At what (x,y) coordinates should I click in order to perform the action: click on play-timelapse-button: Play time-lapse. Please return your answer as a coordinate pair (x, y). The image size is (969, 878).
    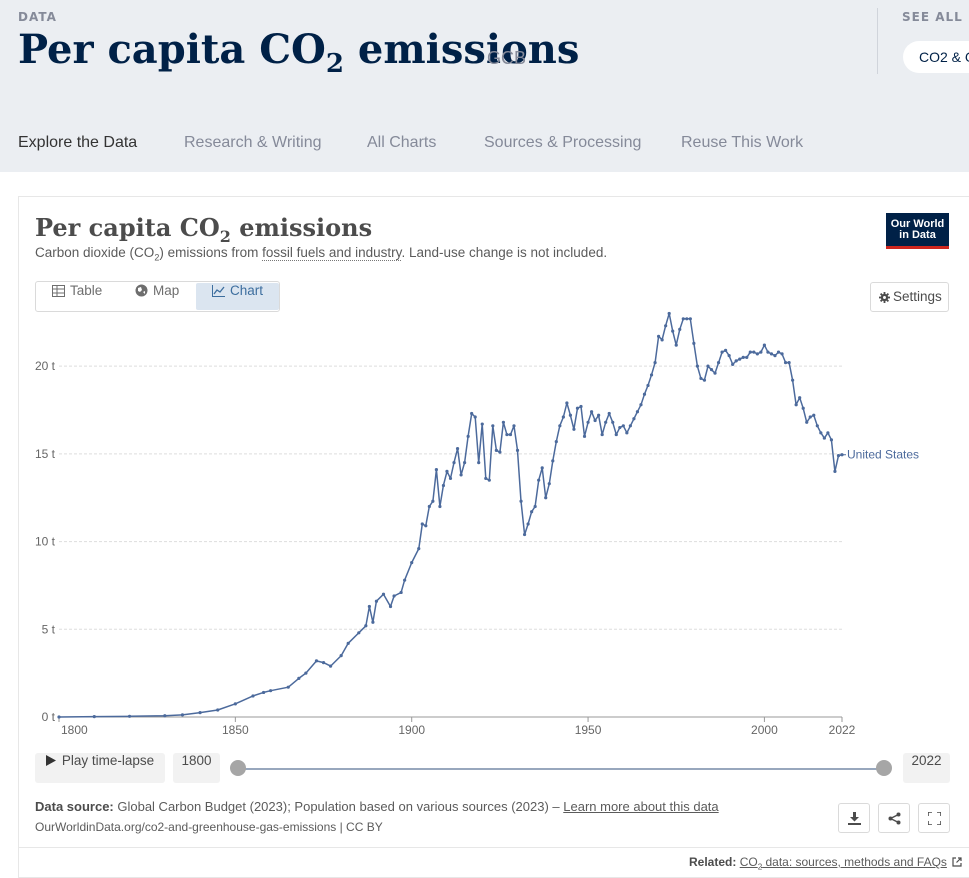
    Looking at the image, I should click on (100, 768).